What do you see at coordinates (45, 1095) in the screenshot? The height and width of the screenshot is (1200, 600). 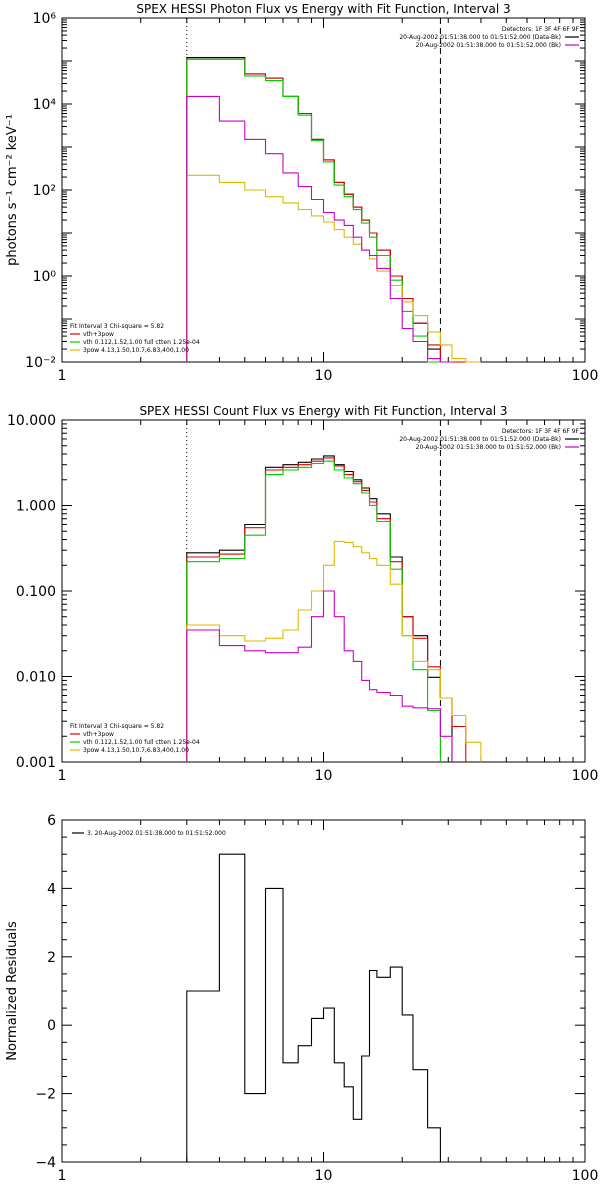 I see `y-tick-label: −2` at bounding box center [45, 1095].